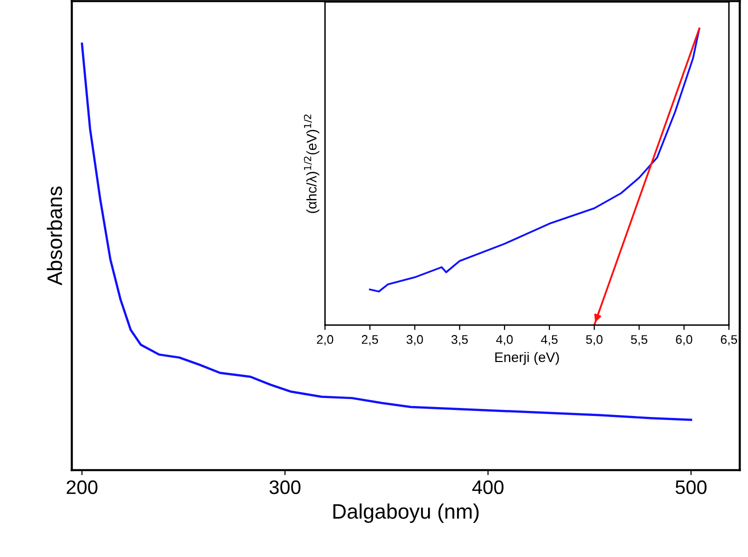  Describe the element at coordinates (691, 487) in the screenshot. I see `x-tick-label: 500` at that location.